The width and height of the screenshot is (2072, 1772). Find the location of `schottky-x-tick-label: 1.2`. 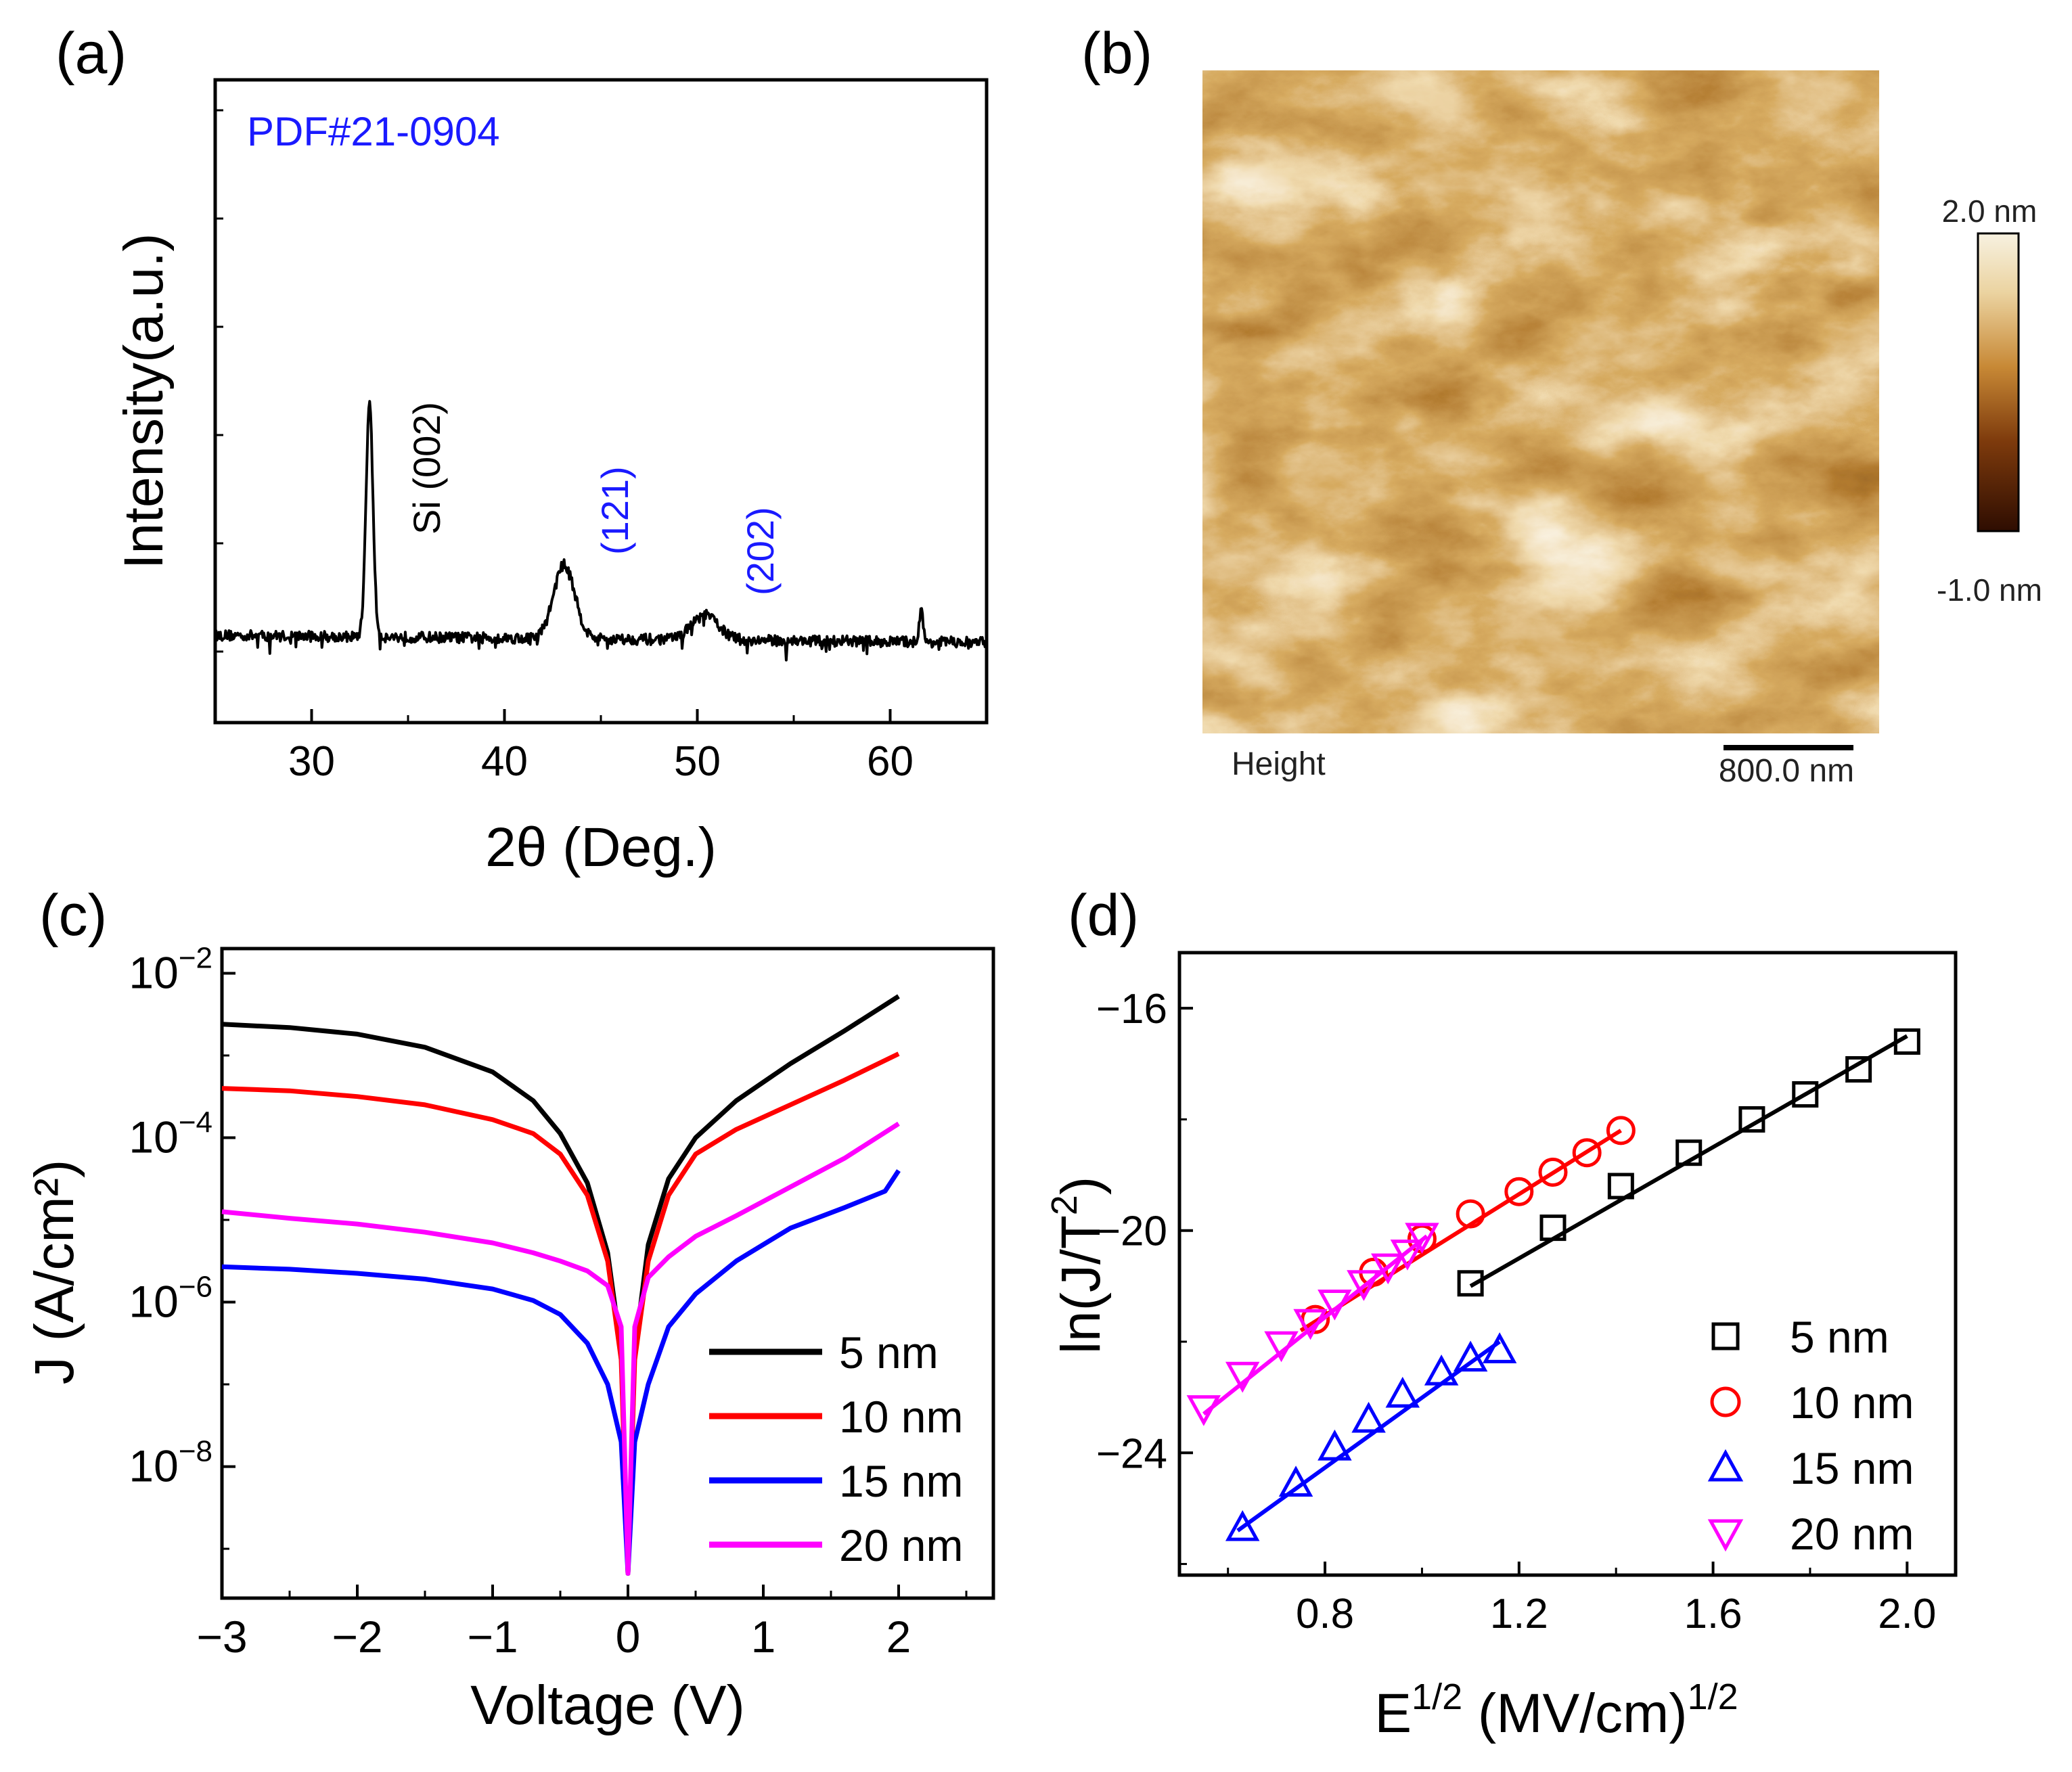

schottky-x-tick-label: 1.2 is located at coordinates (1519, 1614).